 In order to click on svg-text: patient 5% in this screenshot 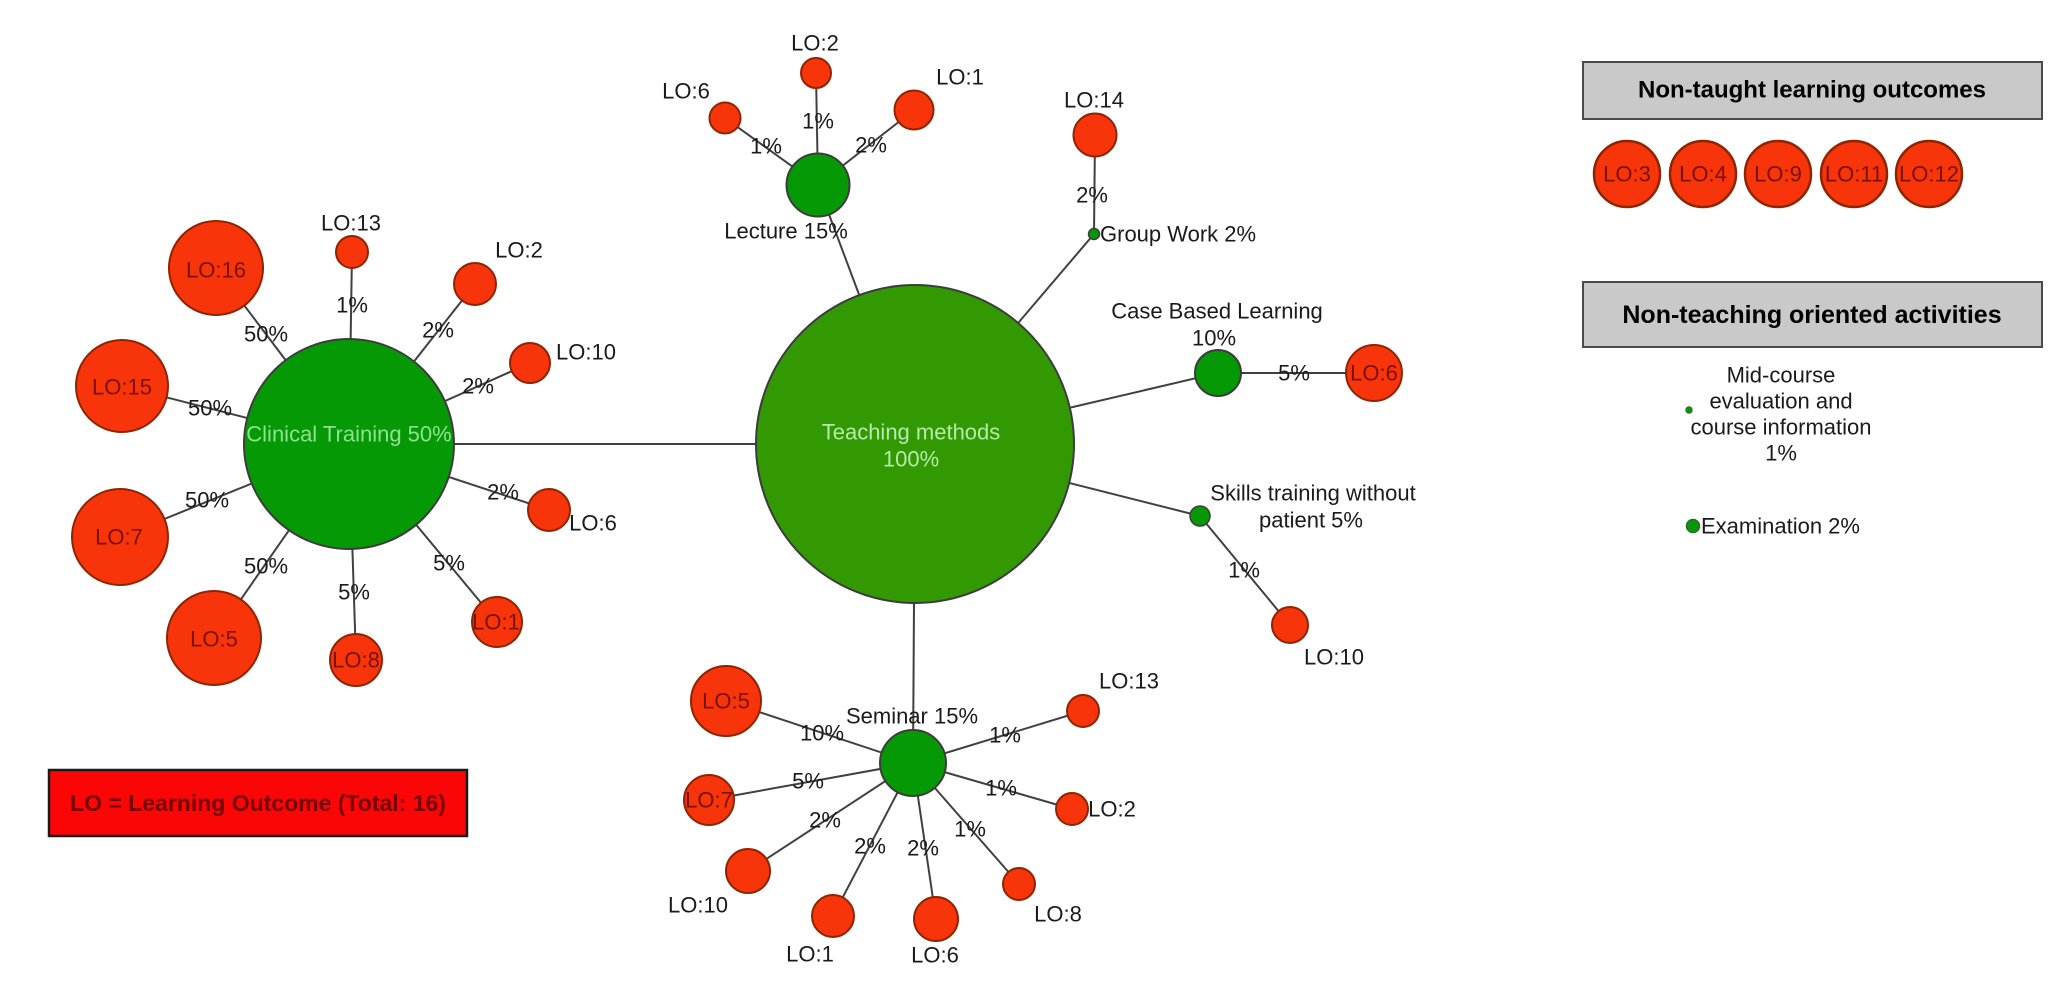, I will do `click(1311, 520)`.